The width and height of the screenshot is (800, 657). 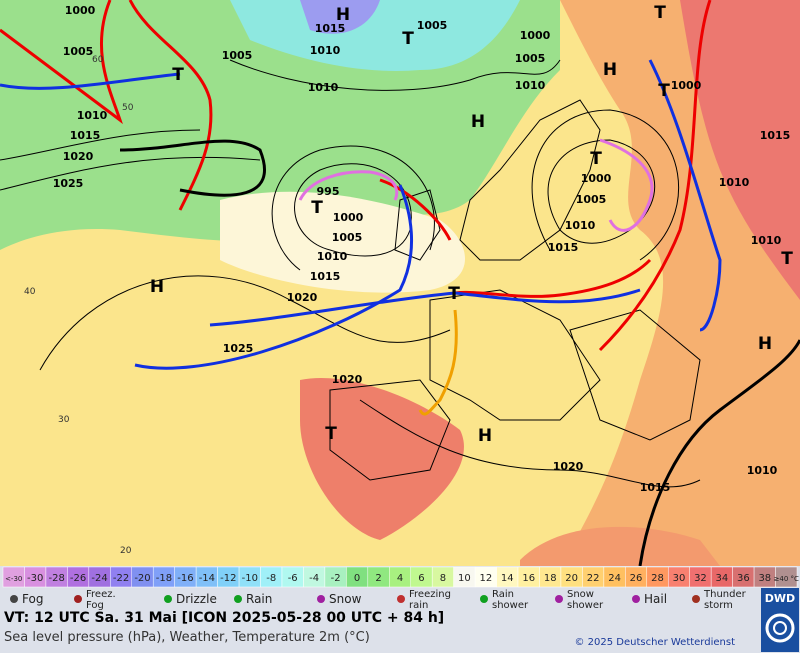 What do you see at coordinates (528, 578) in the screenshot?
I see `scale-label: 16` at bounding box center [528, 578].